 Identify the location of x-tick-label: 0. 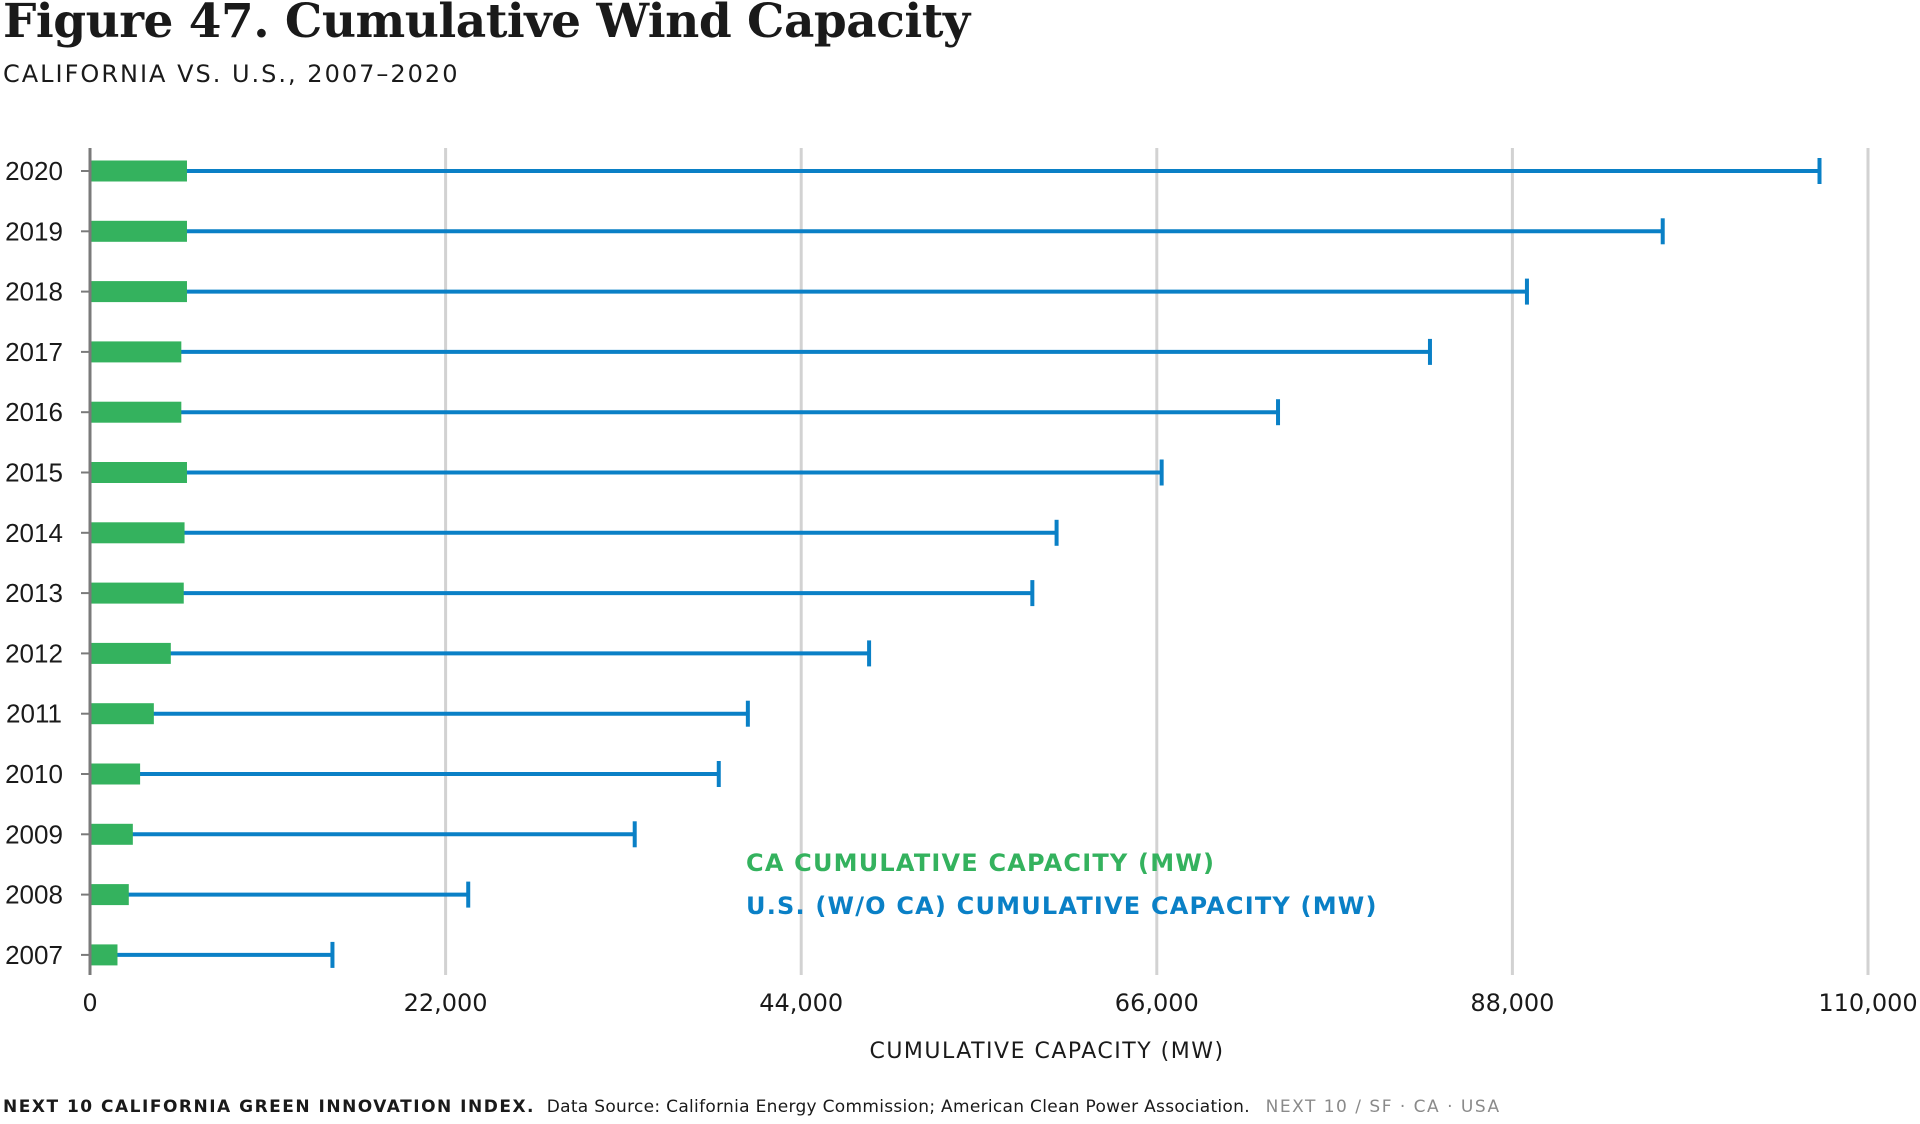
(89, 1003).